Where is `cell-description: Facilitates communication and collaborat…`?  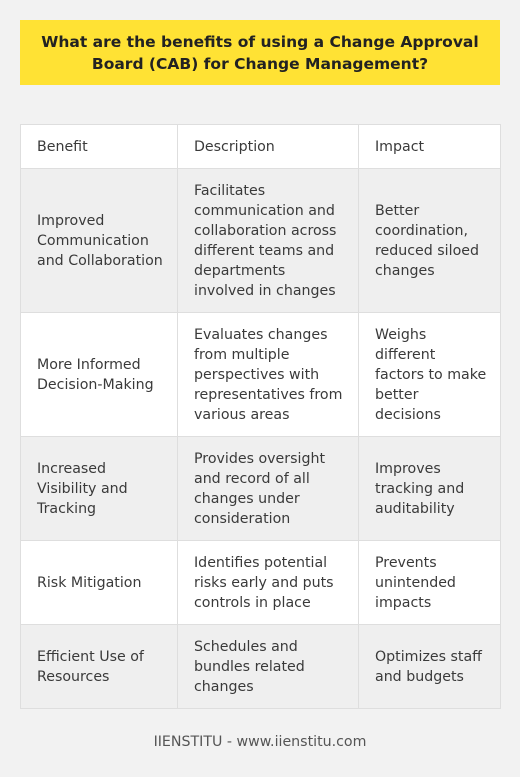
cell-description: Facilitates communication and collaborat… is located at coordinates (268, 240).